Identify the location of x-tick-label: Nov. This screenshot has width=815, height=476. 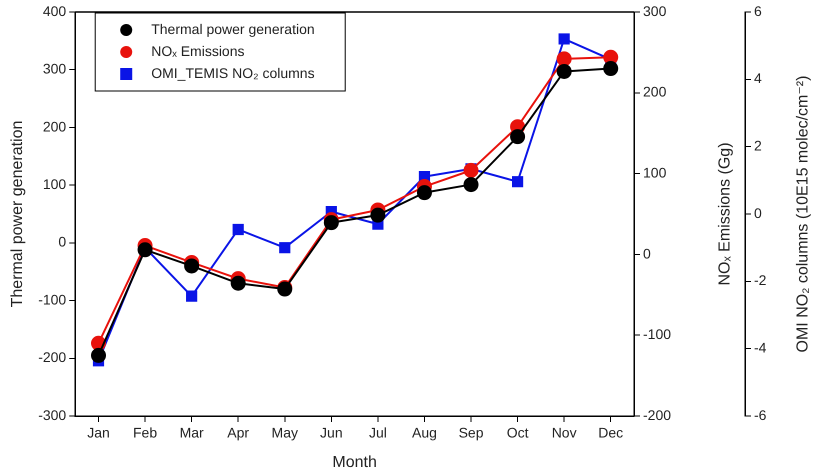
(564, 432).